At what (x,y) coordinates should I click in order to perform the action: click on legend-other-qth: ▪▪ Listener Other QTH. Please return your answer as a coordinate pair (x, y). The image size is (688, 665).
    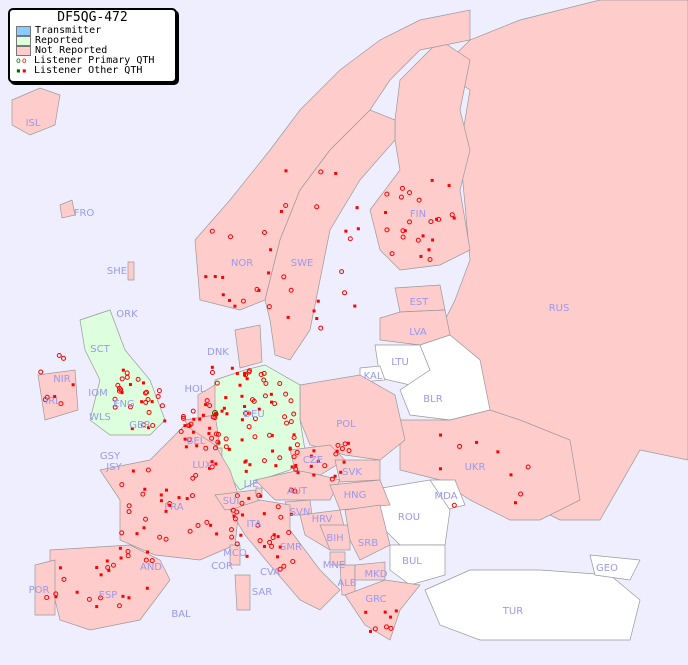
    Looking at the image, I should click on (79, 70).